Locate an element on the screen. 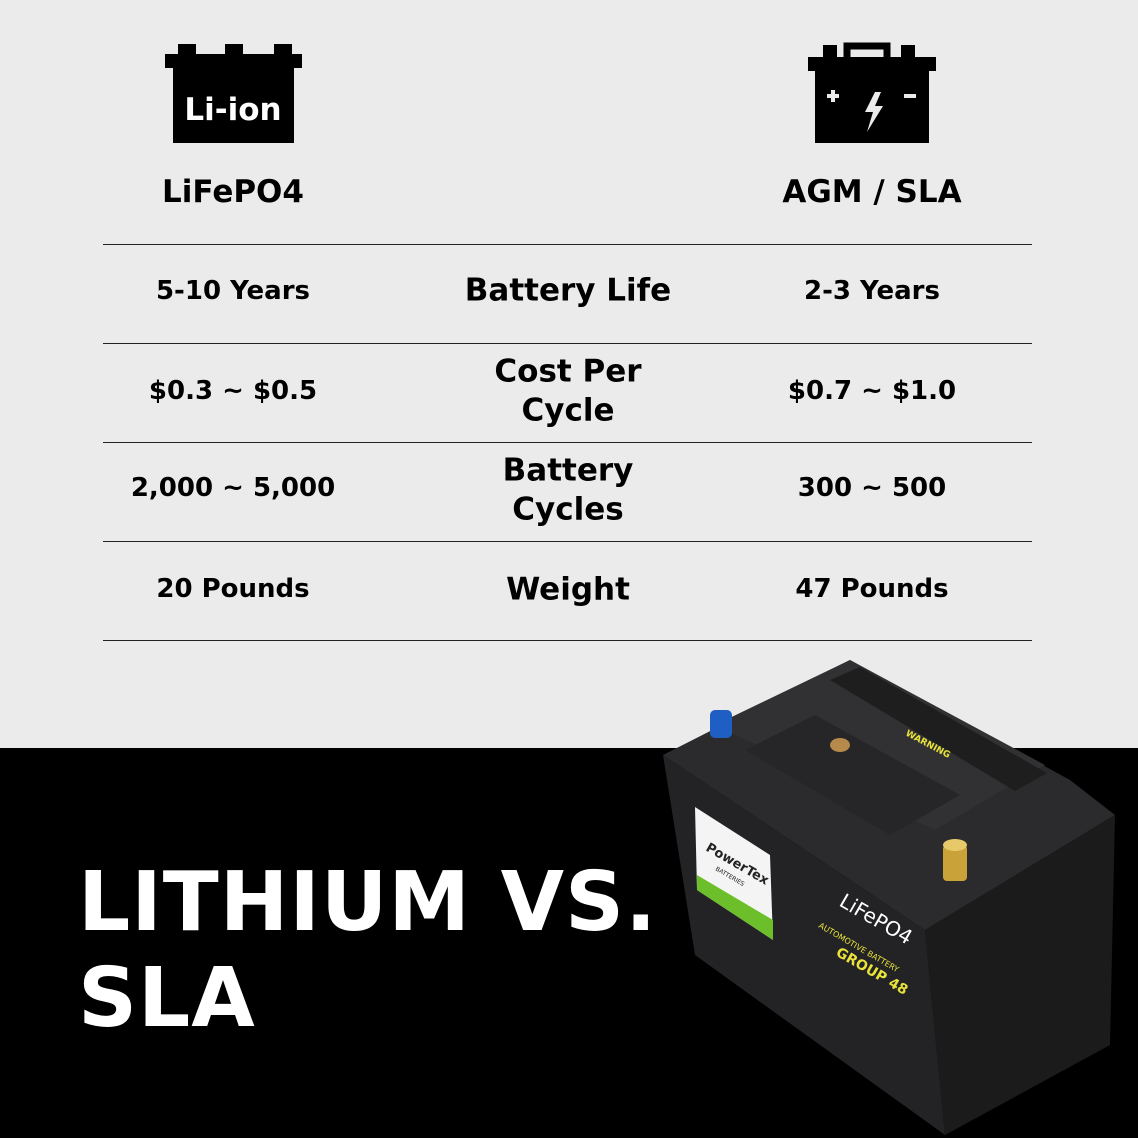  lifepo4-value: 5-10 Years is located at coordinates (233, 290).